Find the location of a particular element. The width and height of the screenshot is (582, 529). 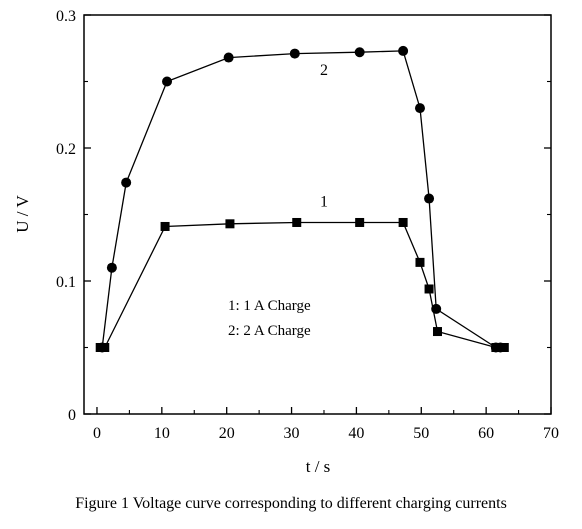

y-tick-label: 0.3 is located at coordinates (66, 16).